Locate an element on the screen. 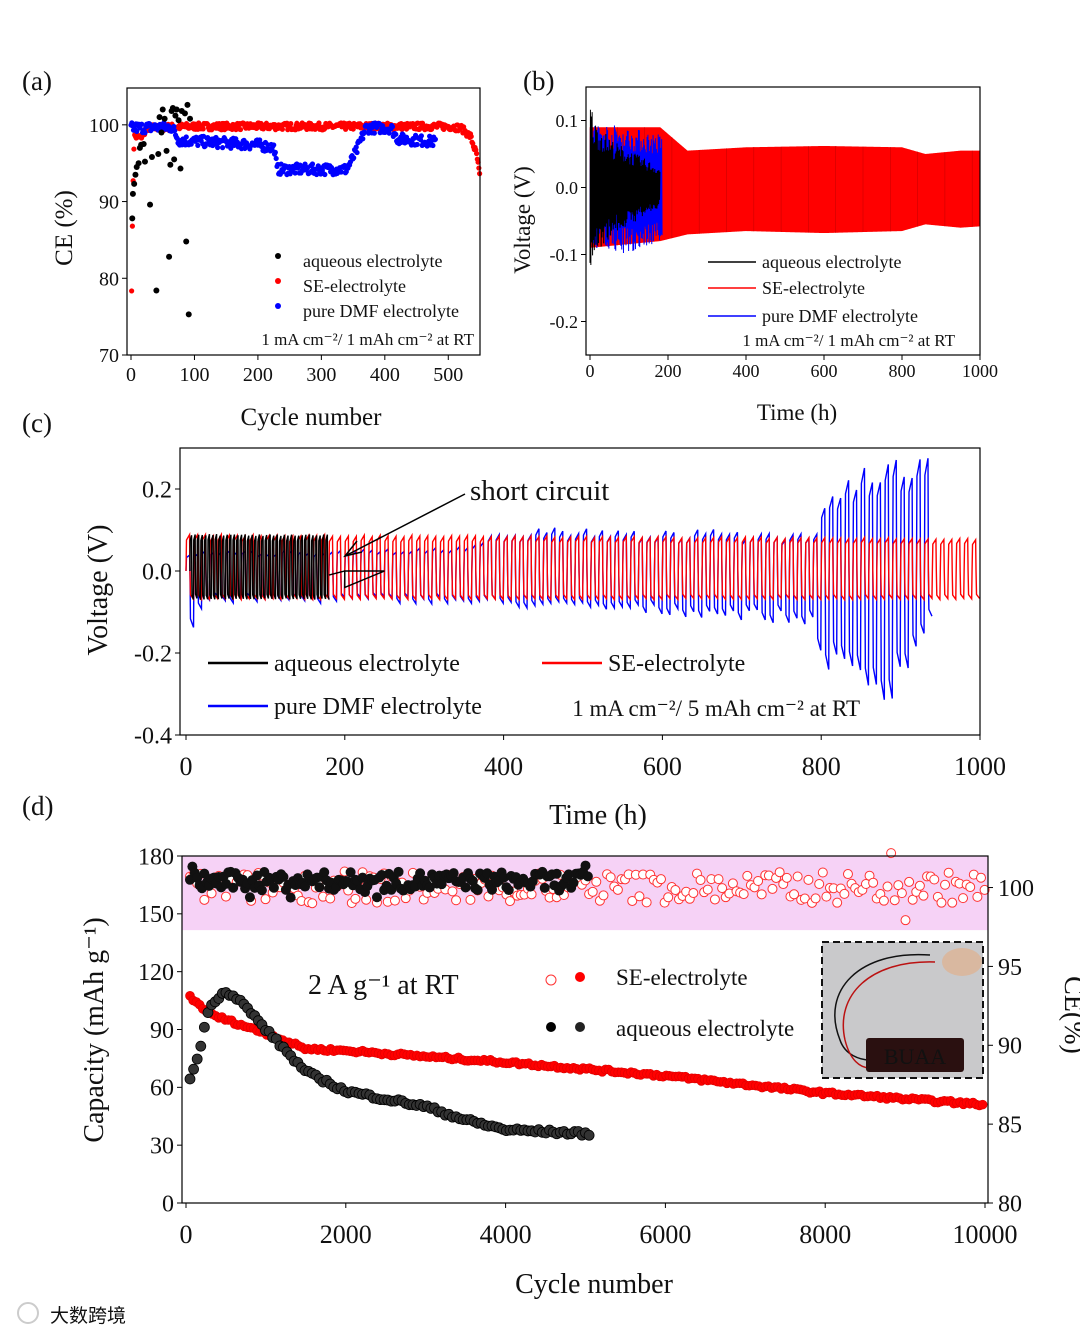 The height and width of the screenshot is (1333, 1080). wire-red is located at coordinates (889, 1015).